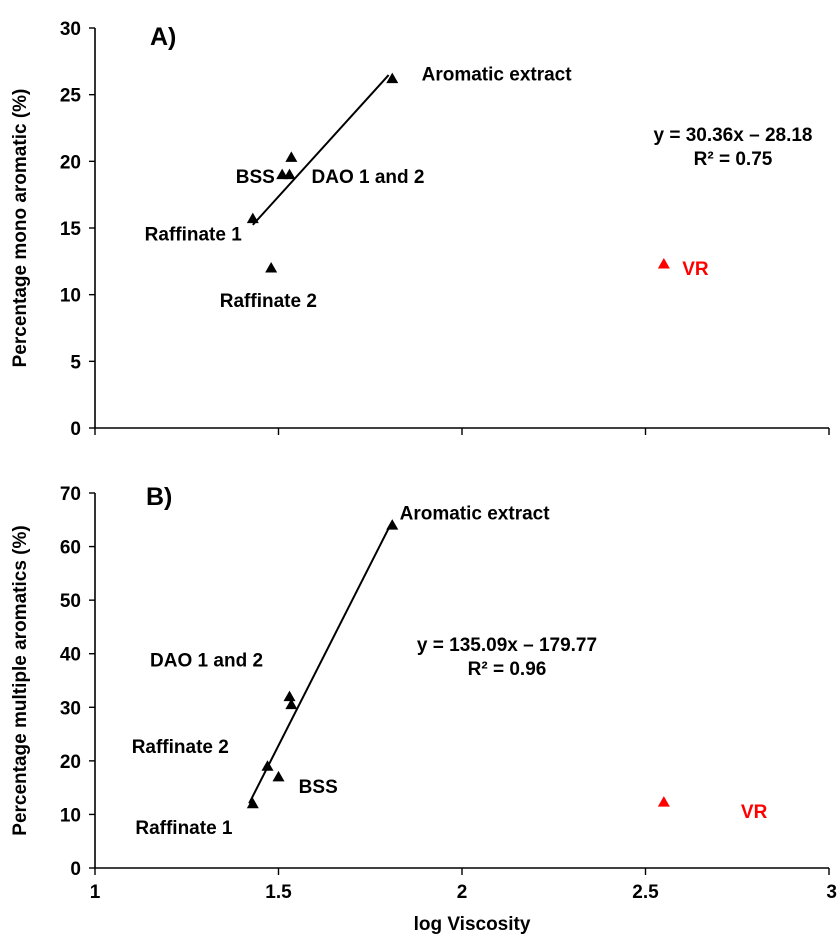  Describe the element at coordinates (20, 228) in the screenshot. I see `y-axis-title: Percentage mono aromatic (%)` at that location.